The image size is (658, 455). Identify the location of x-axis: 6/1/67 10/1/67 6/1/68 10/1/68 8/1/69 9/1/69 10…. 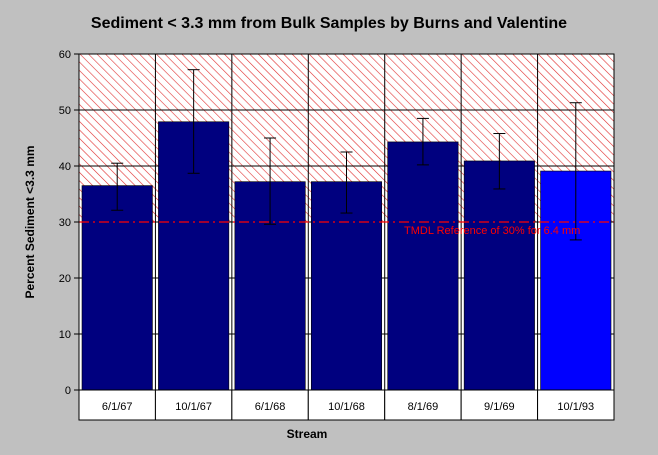
(346, 405).